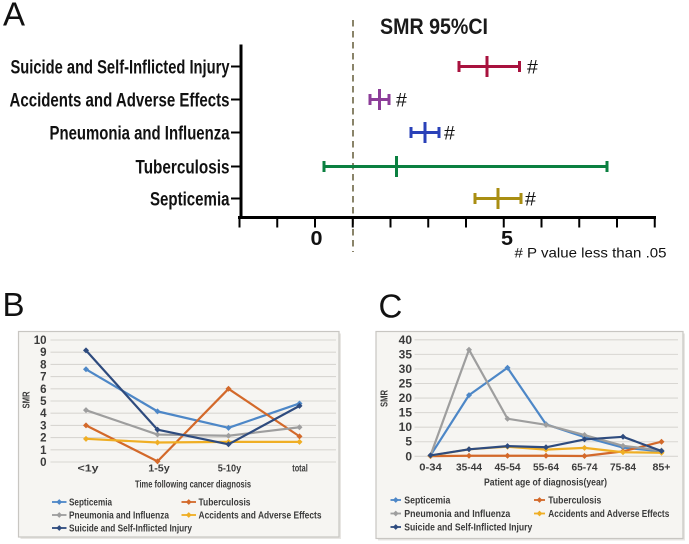 This screenshot has width=689, height=544. I want to click on svg-text: 2, so click(43, 439).